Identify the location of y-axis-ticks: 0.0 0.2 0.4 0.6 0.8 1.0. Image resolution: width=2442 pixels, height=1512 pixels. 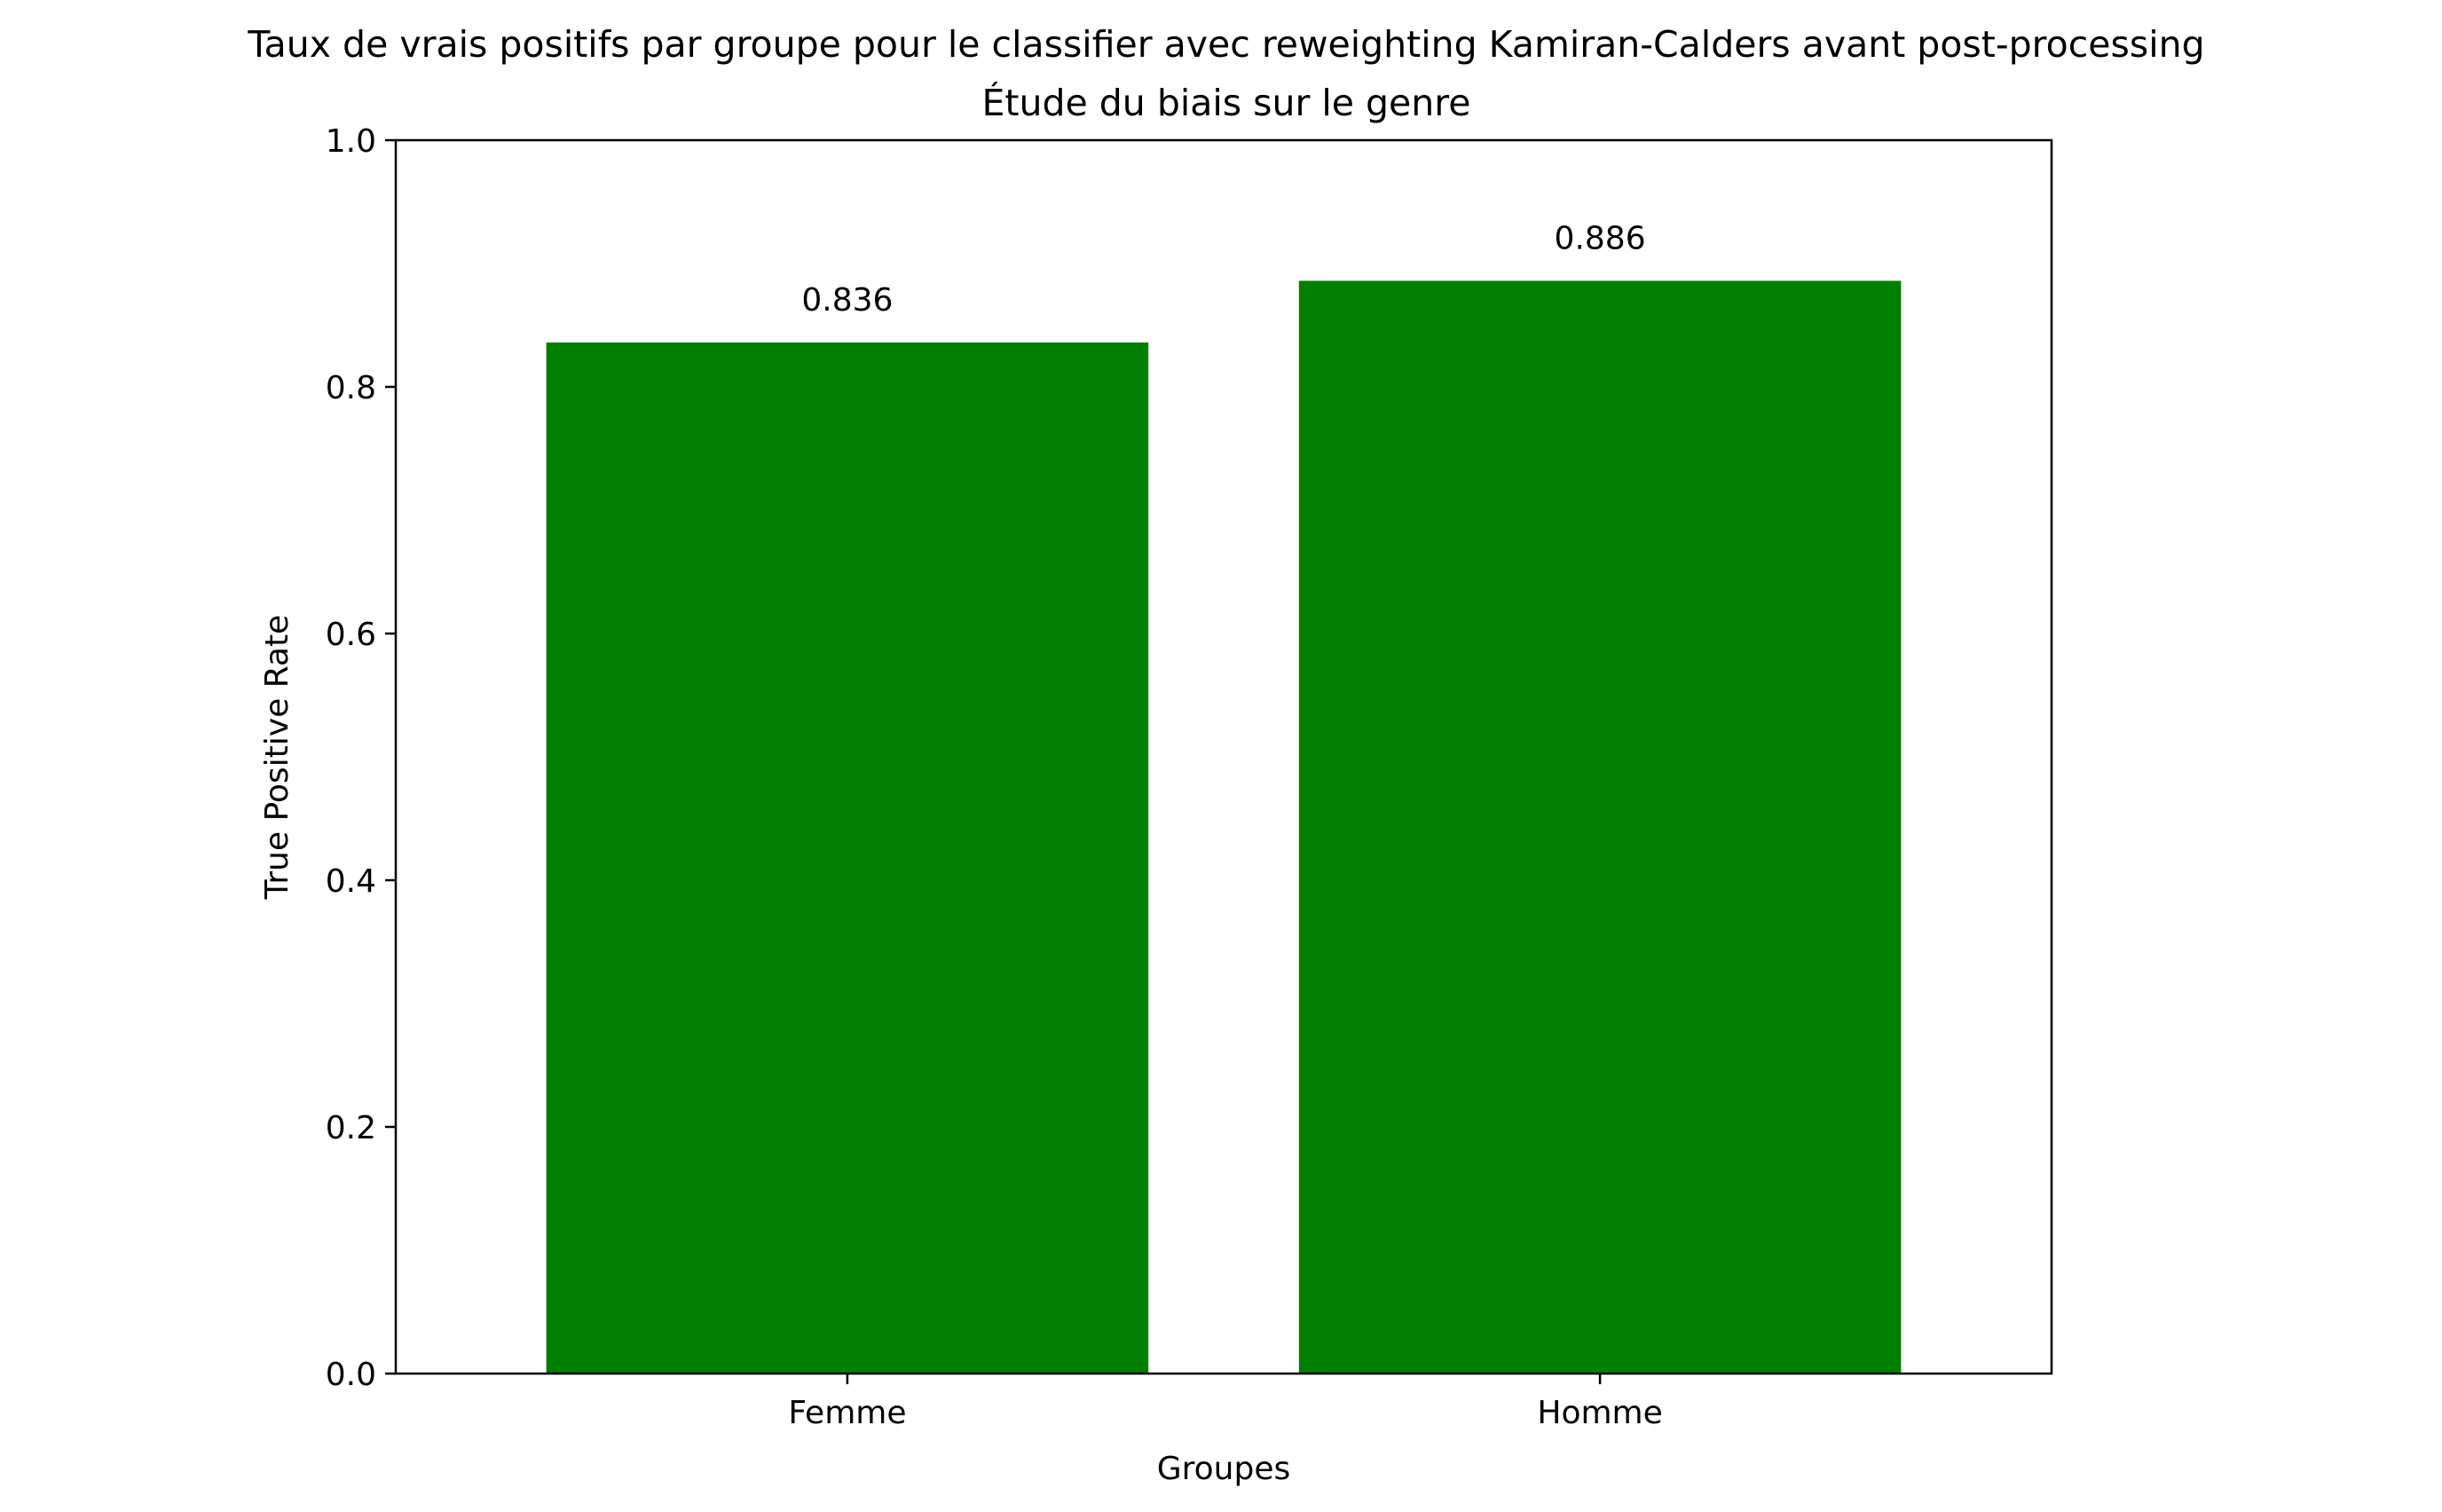
(361, 758).